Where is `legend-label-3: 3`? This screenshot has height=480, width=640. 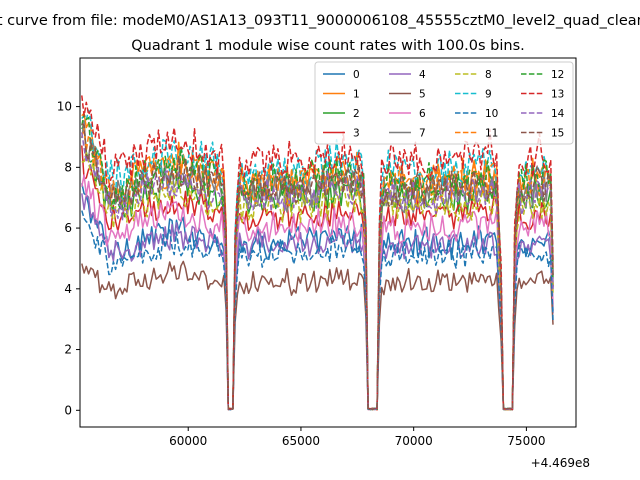 legend-label-3: 3 is located at coordinates (356, 134).